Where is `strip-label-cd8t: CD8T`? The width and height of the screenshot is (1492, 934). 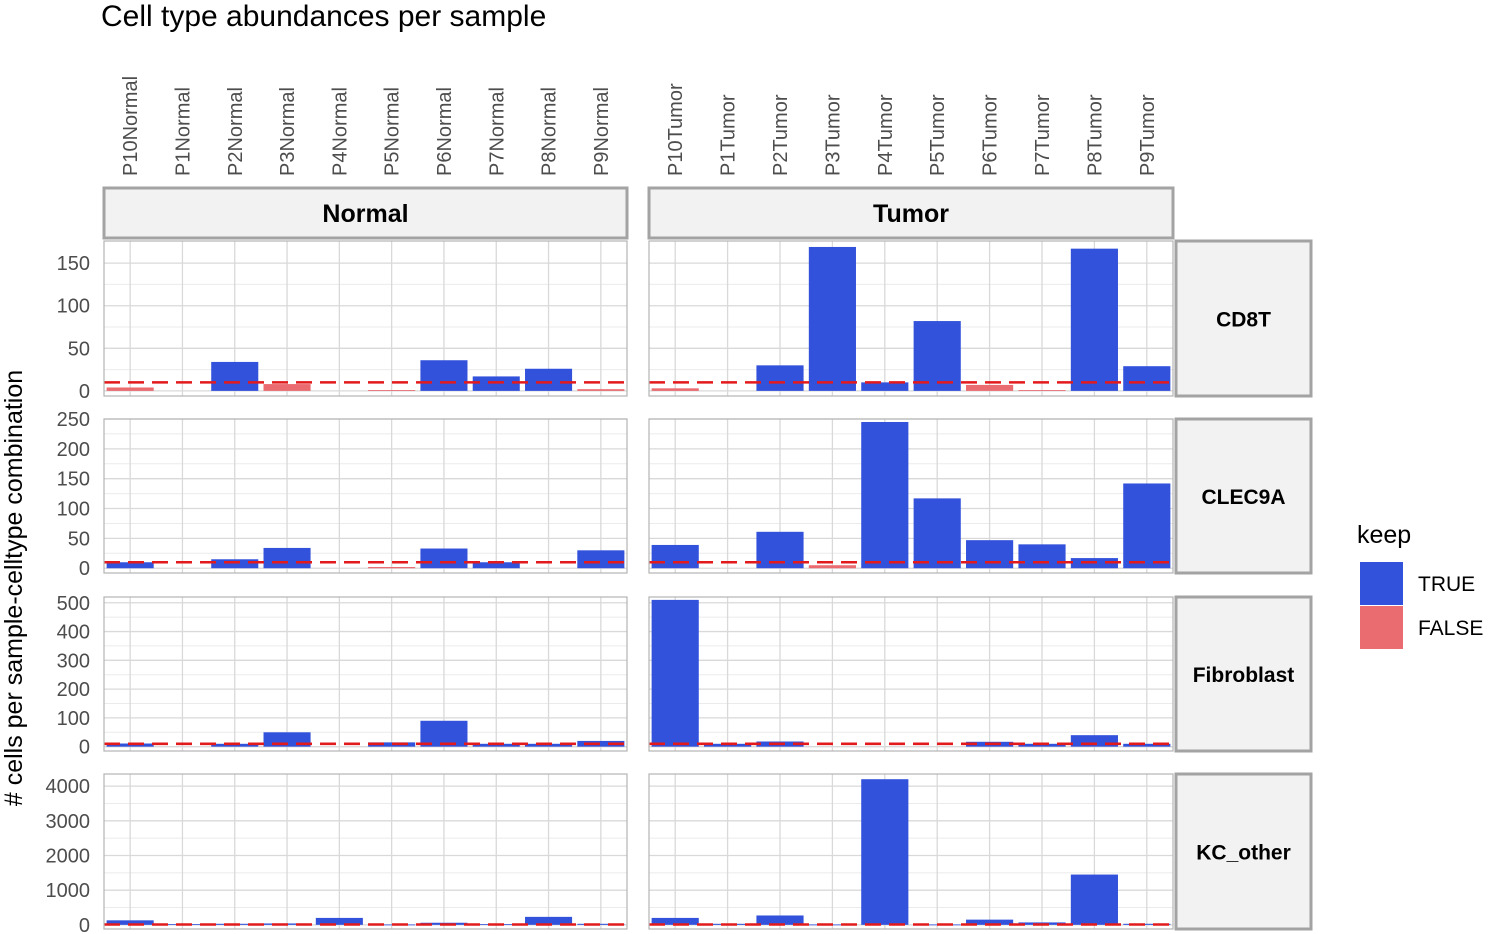 strip-label-cd8t: CD8T is located at coordinates (1243, 320).